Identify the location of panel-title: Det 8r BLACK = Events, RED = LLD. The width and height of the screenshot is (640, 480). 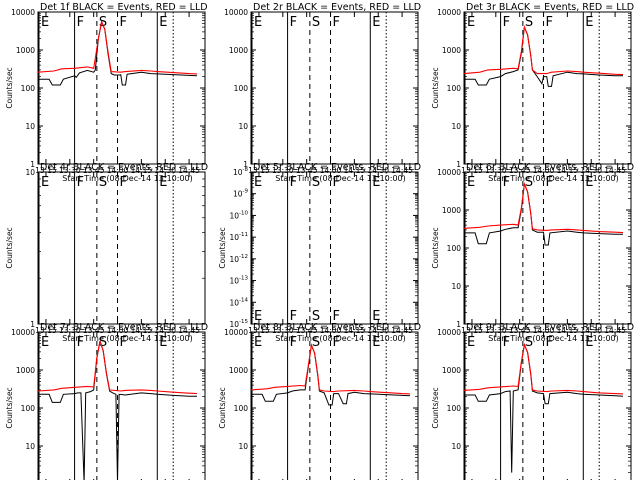
(337, 327).